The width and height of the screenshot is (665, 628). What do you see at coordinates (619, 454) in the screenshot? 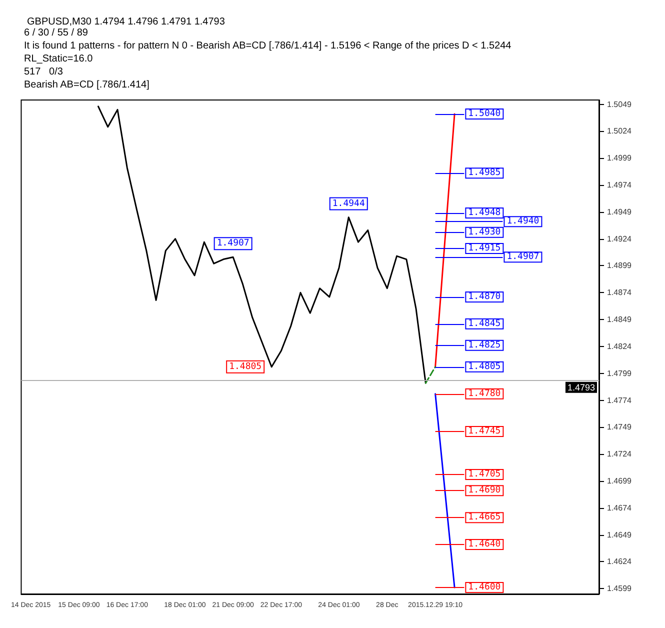
I see `y-tick-label: 1.4724` at bounding box center [619, 454].